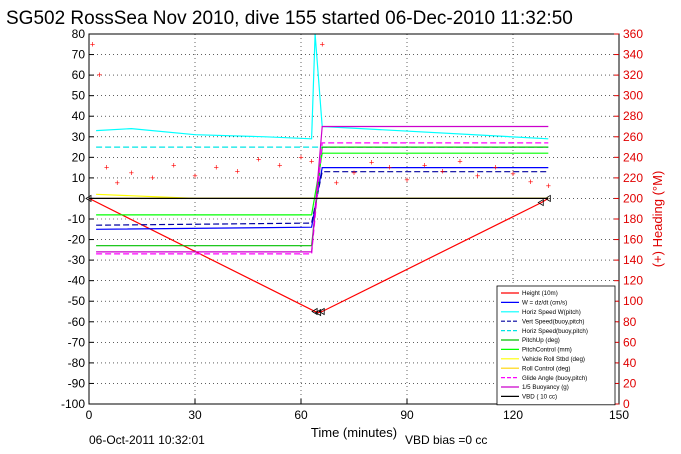  What do you see at coordinates (633, 301) in the screenshot?
I see `y-right-tick-label: 100` at bounding box center [633, 301].